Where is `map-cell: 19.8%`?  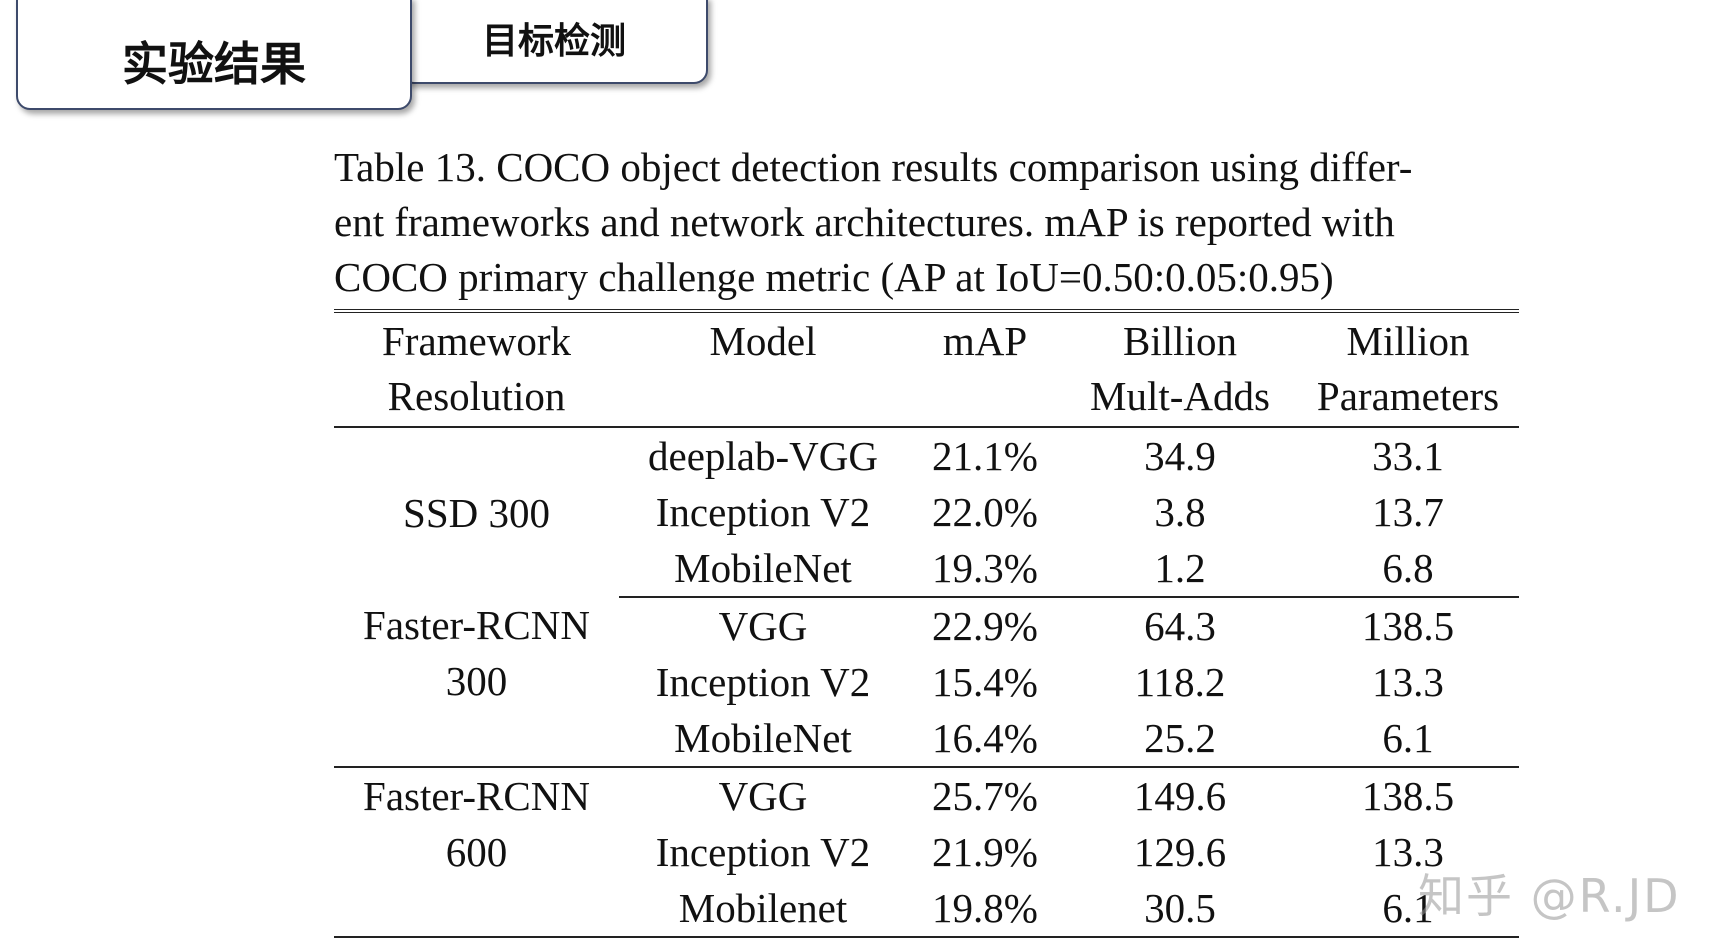 map-cell: 19.8% is located at coordinates (985, 909).